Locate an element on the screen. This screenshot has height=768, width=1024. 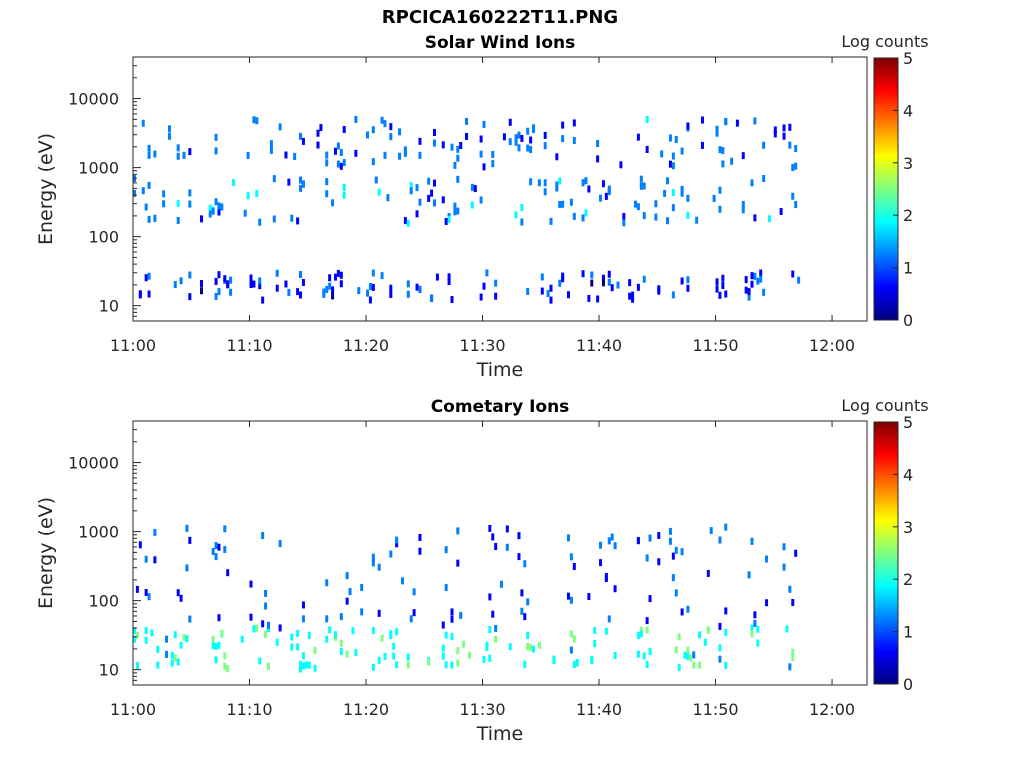
cometary-colorbar: 0 1 2 3 4 5 Log counts is located at coordinates (884, 545).